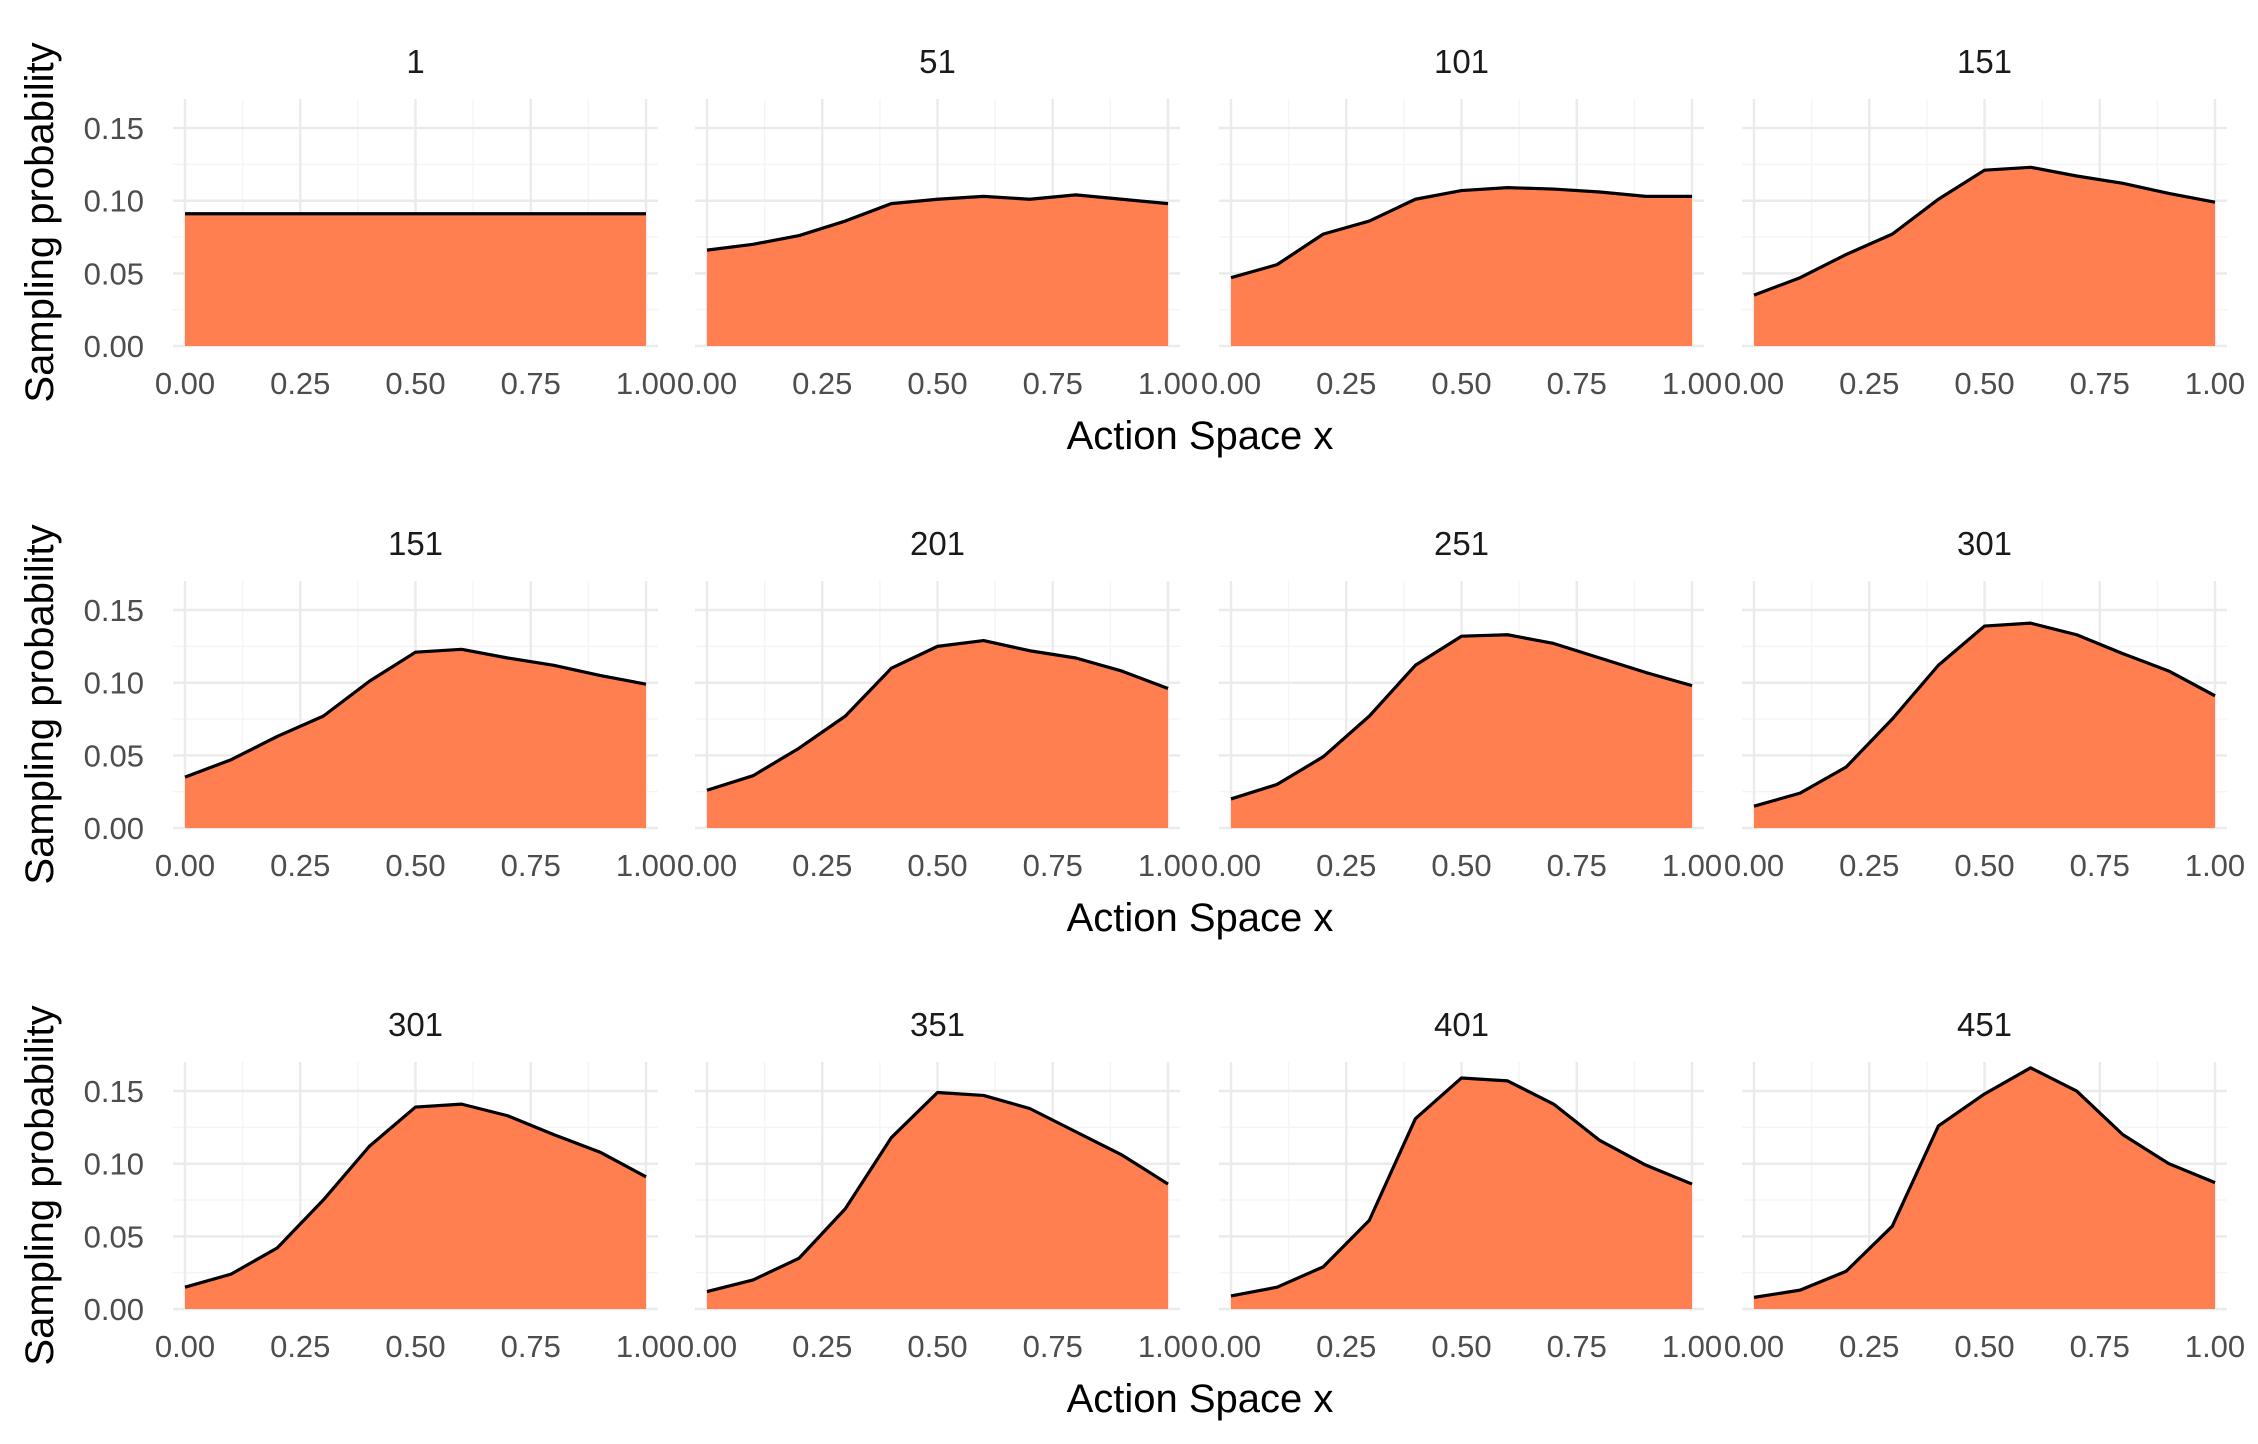 The image size is (2258, 1444). I want to click on y-tick-label: 0.15, so click(114, 128).